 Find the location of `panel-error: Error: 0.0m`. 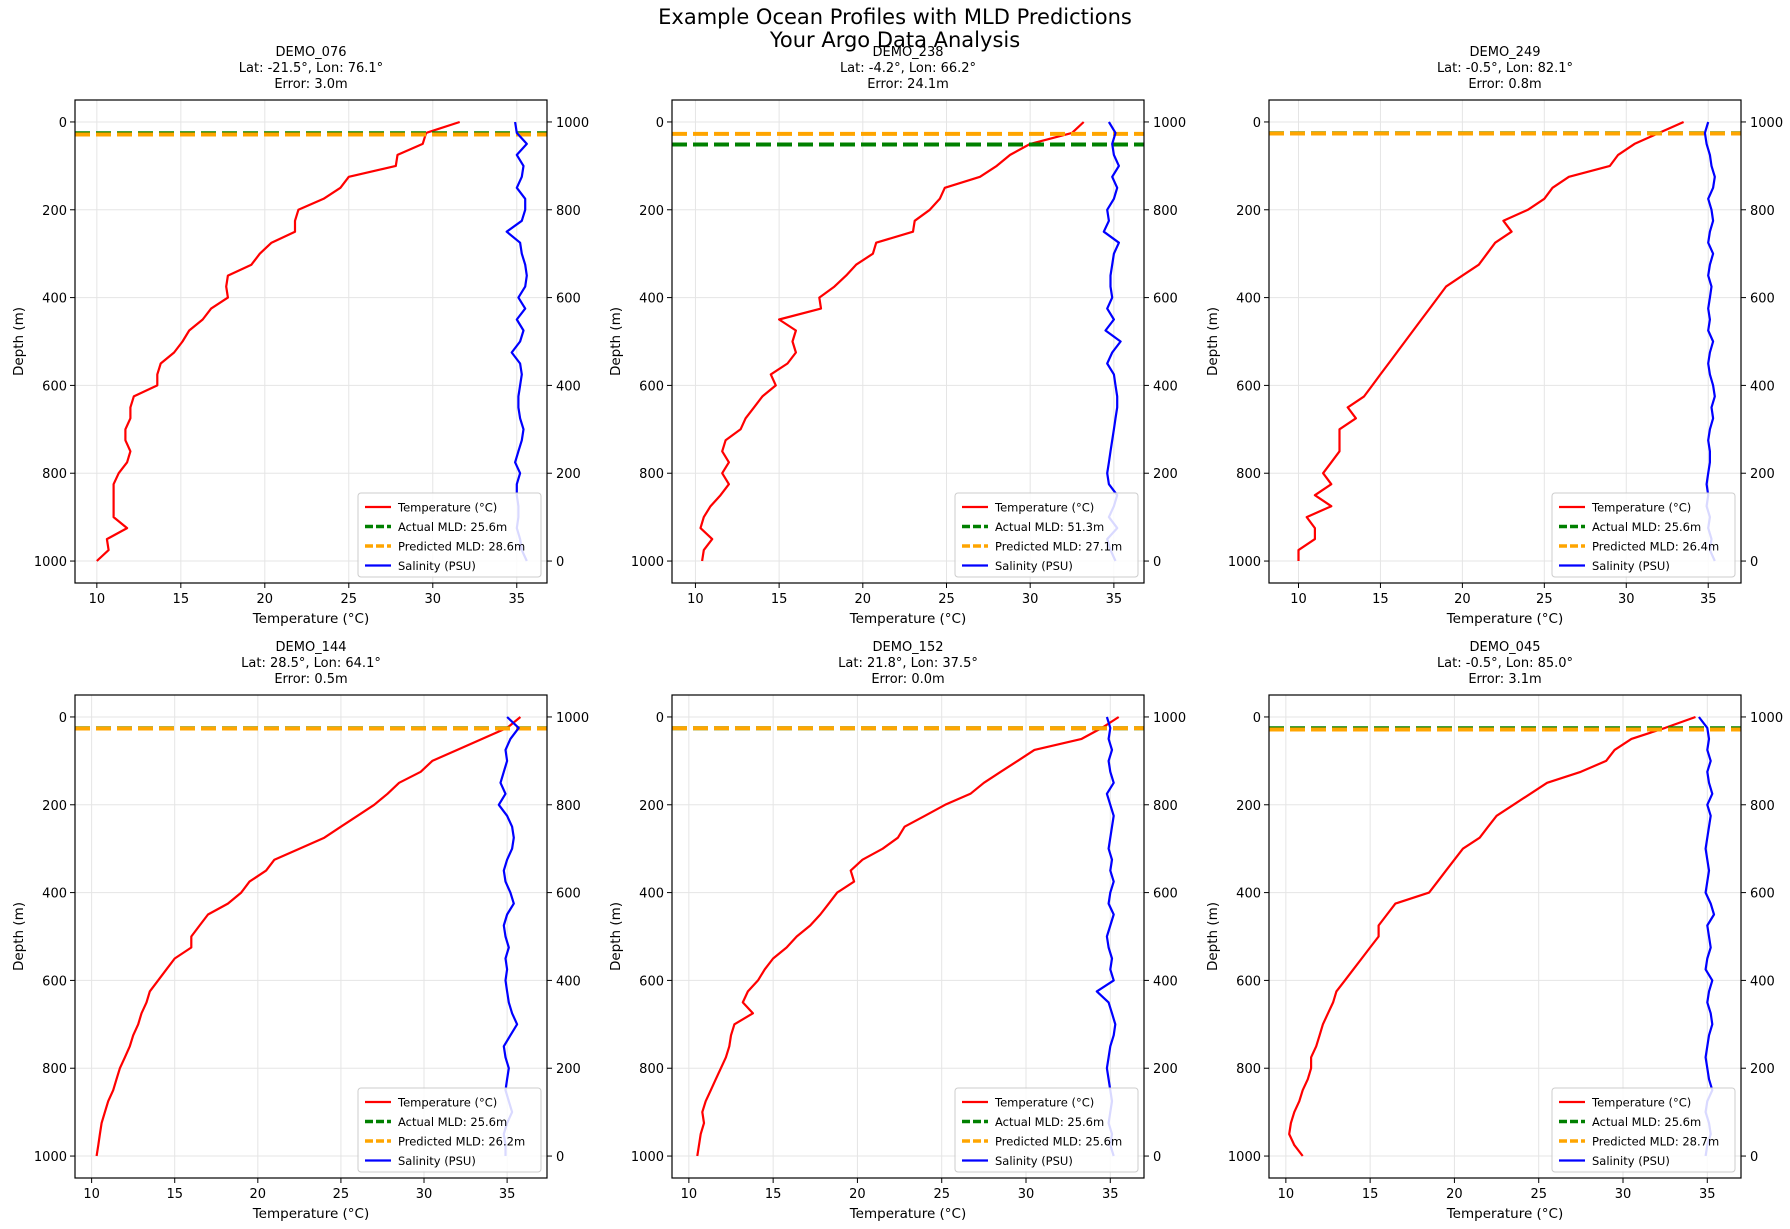

panel-error: Error: 0.0m is located at coordinates (907, 679).